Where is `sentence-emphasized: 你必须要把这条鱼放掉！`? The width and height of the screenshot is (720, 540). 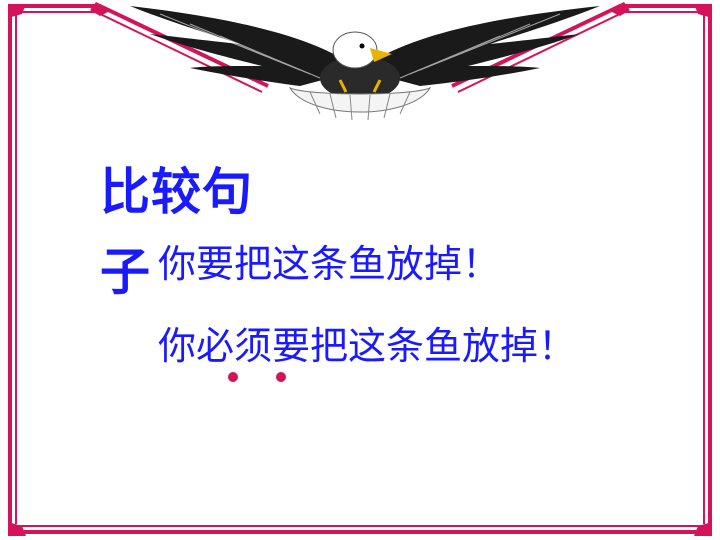
sentence-emphasized: 你必须要把这条鱼放掉！ is located at coordinates (367, 346).